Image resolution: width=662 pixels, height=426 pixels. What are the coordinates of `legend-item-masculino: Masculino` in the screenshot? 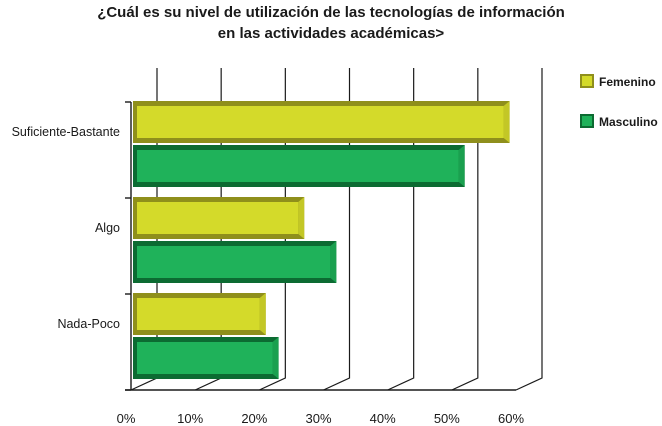 It's located at (619, 121).